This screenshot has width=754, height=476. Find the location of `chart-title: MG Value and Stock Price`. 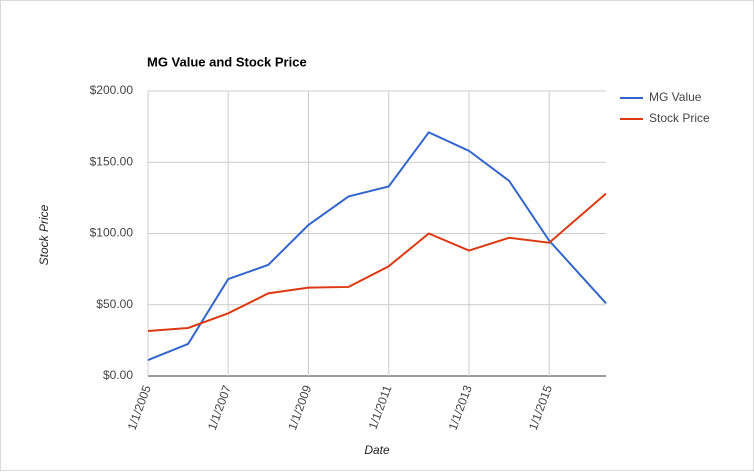

chart-title: MG Value and Stock Price is located at coordinates (227, 61).